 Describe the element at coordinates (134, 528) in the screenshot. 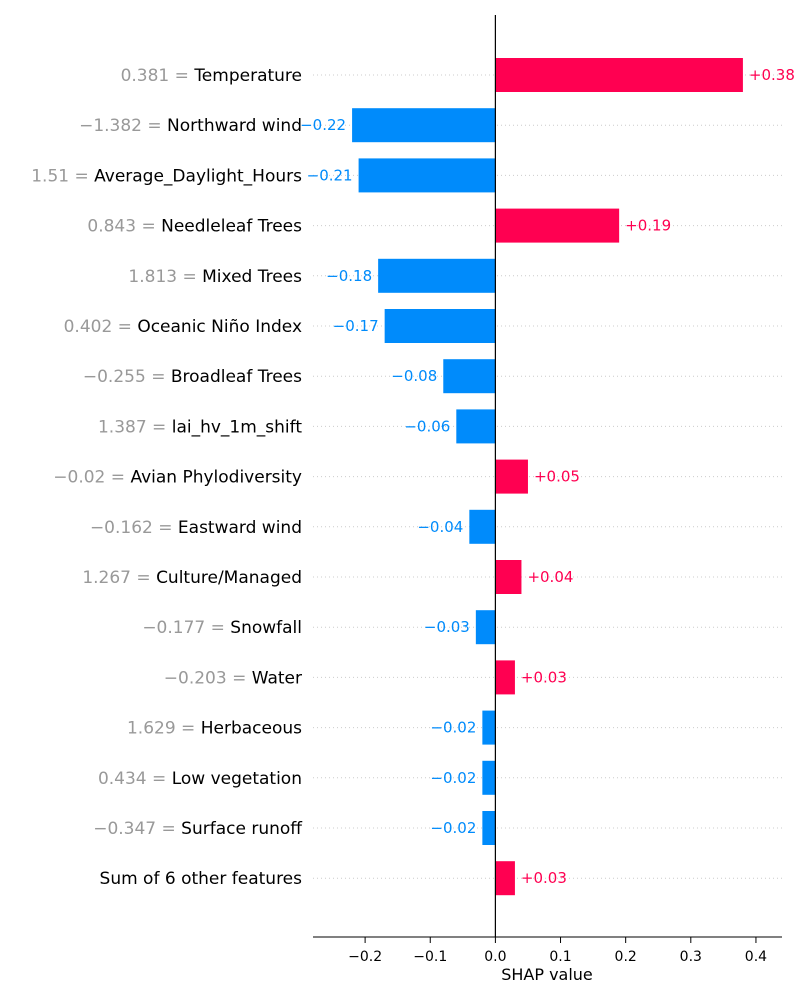

I see `feature-value: −0.162 =` at that location.